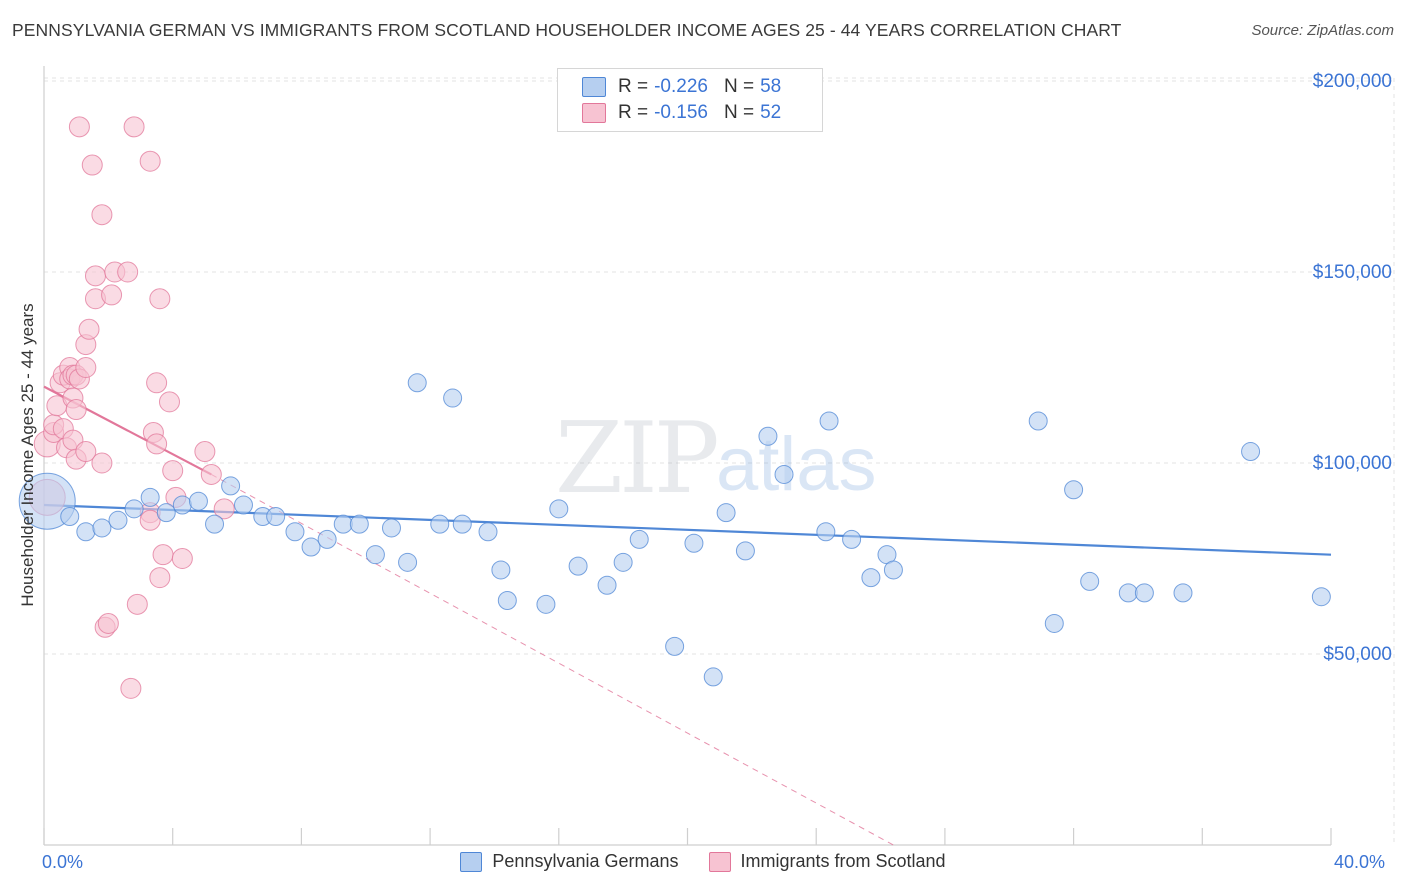 The image size is (1406, 892). Describe the element at coordinates (1357, 654) in the screenshot. I see `y-tick-label-50000: $50,000` at that location.